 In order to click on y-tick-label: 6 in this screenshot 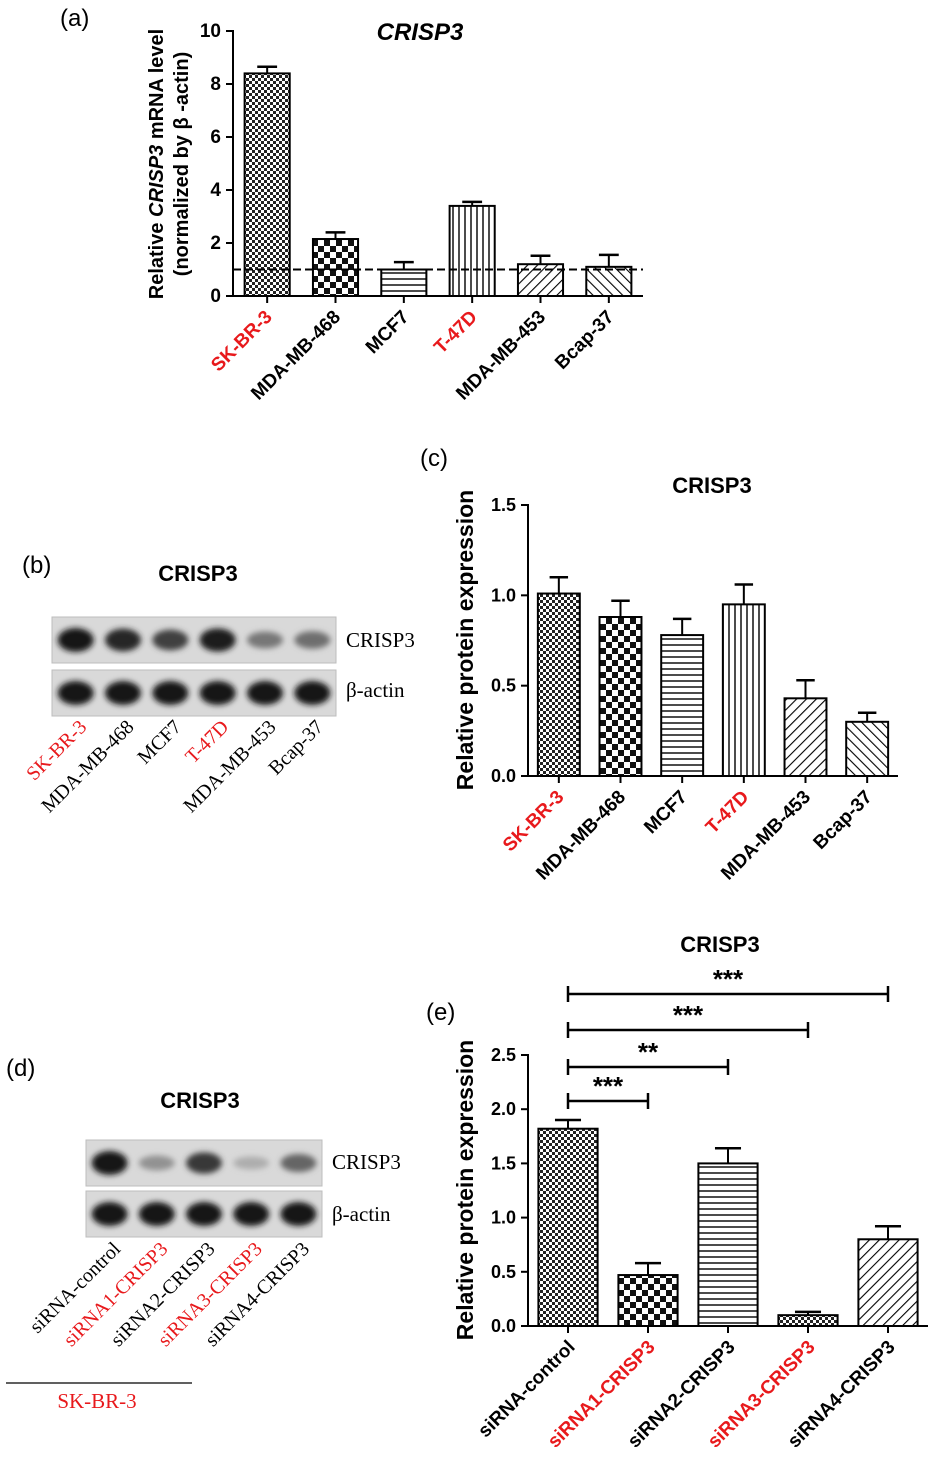, I will do `click(215, 137)`.